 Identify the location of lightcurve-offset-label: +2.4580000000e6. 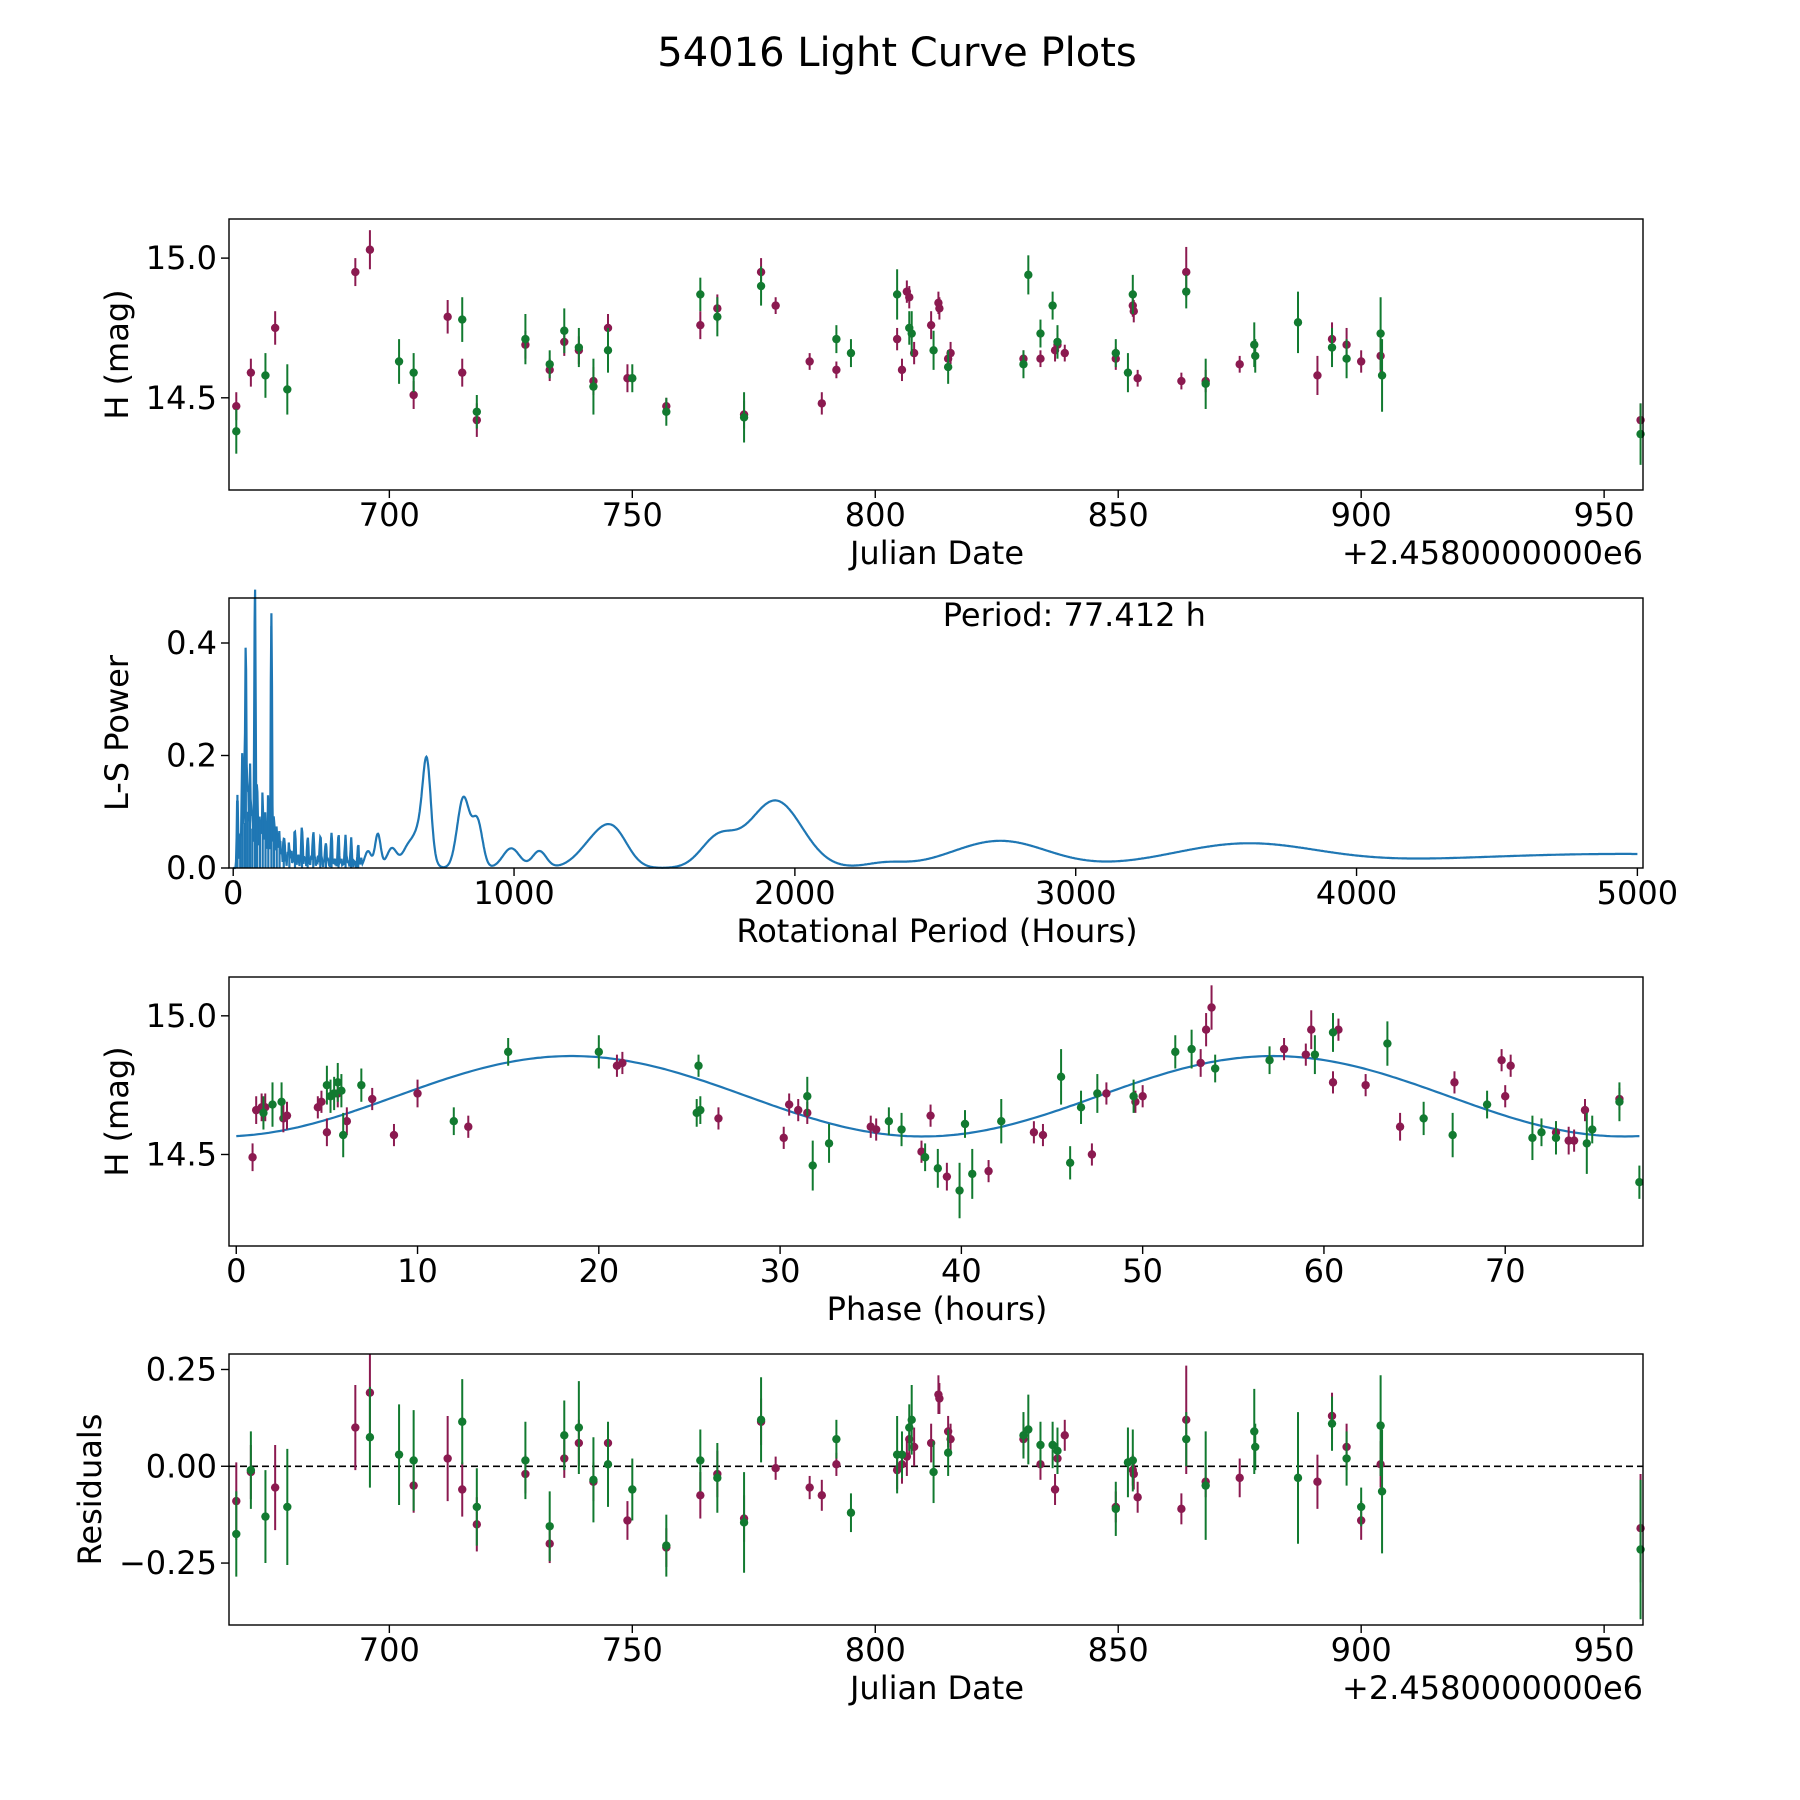
(1492, 553).